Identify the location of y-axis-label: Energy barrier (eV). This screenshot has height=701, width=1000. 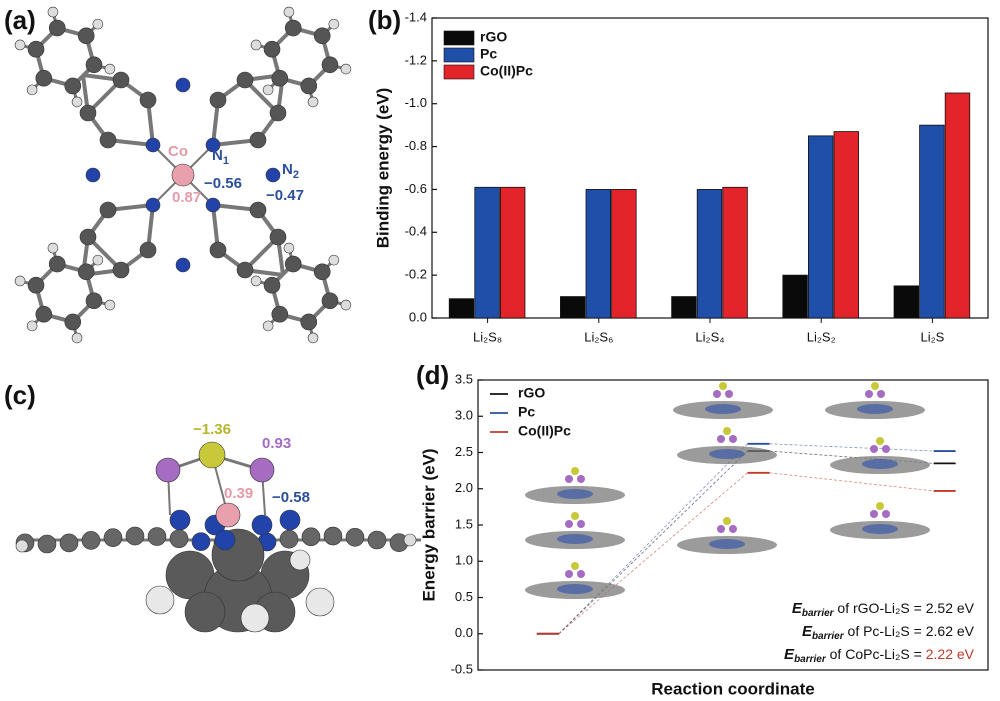
(428, 524).